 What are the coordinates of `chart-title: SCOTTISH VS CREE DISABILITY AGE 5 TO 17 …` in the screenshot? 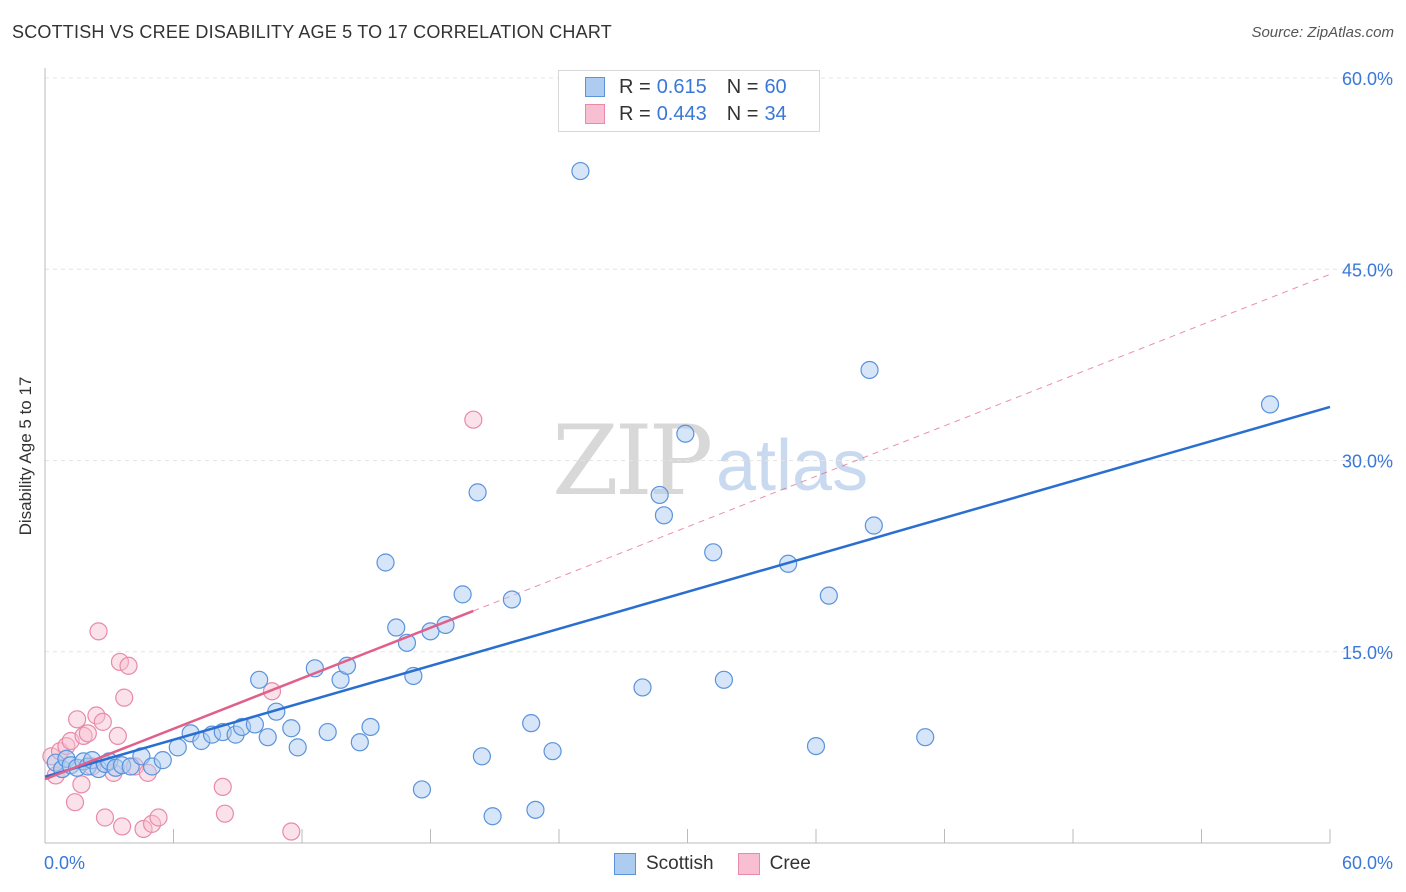 It's located at (312, 32).